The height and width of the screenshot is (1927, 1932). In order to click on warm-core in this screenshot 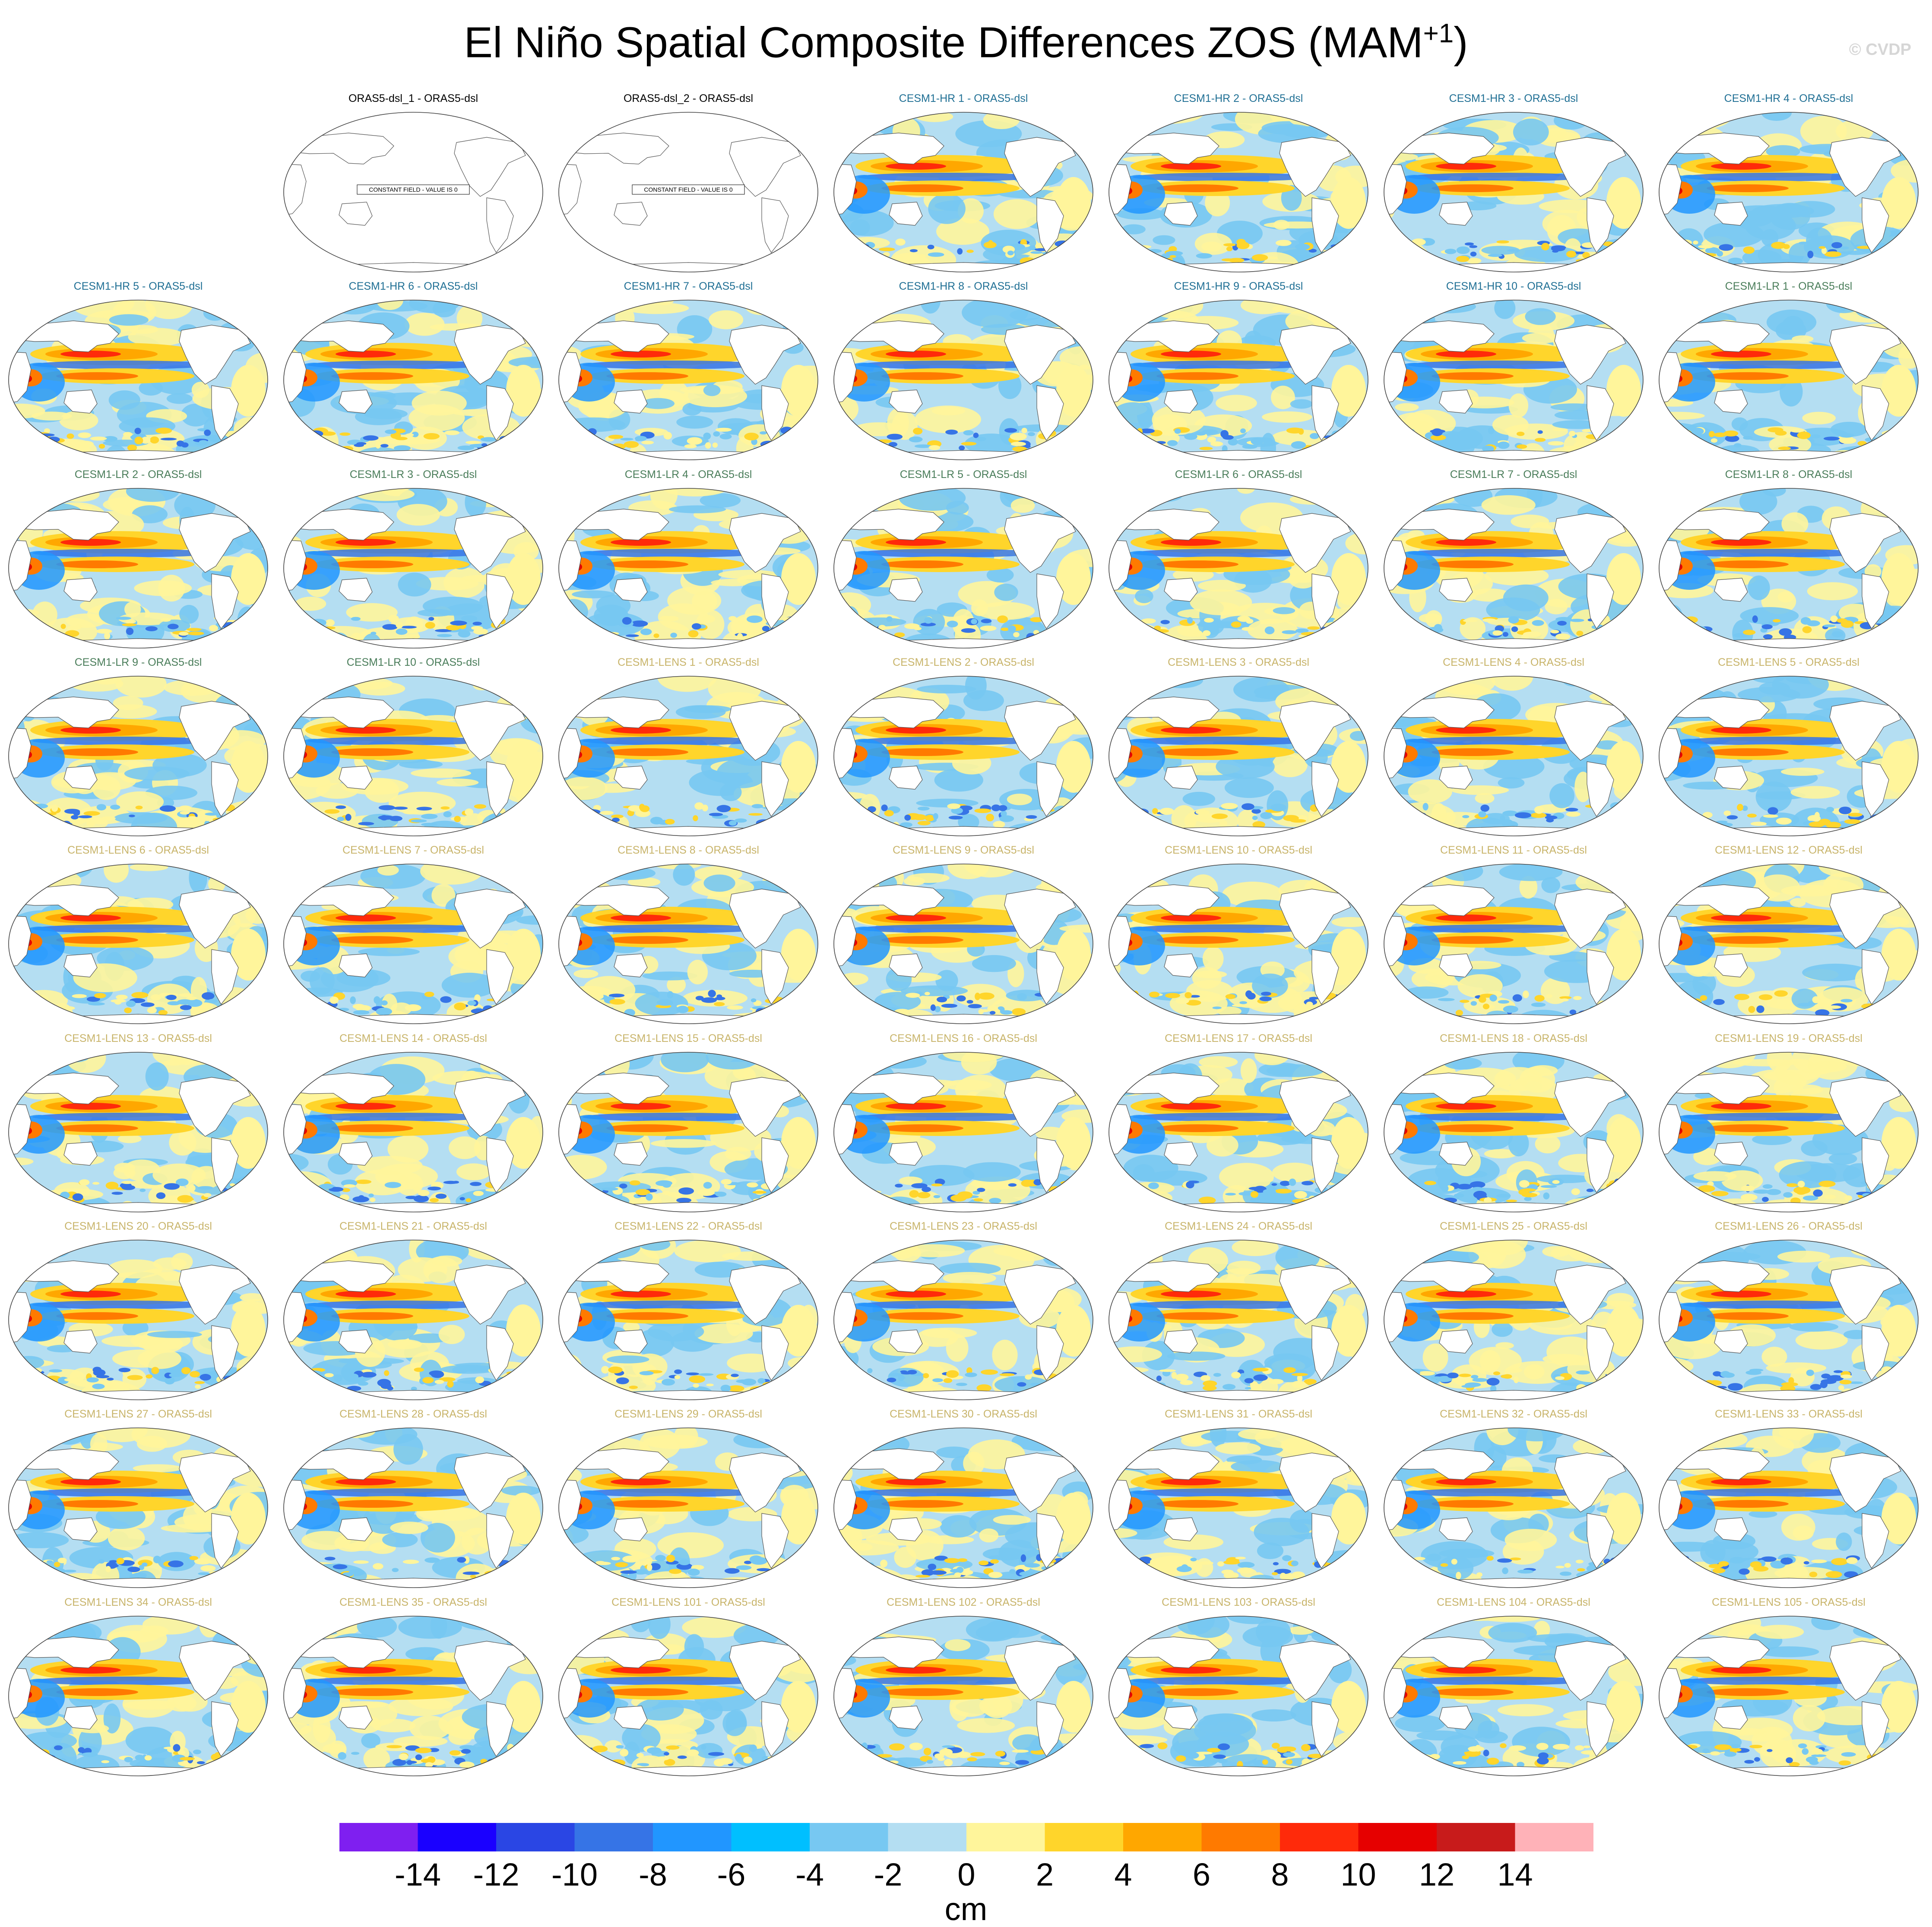, I will do `click(1191, 354)`.